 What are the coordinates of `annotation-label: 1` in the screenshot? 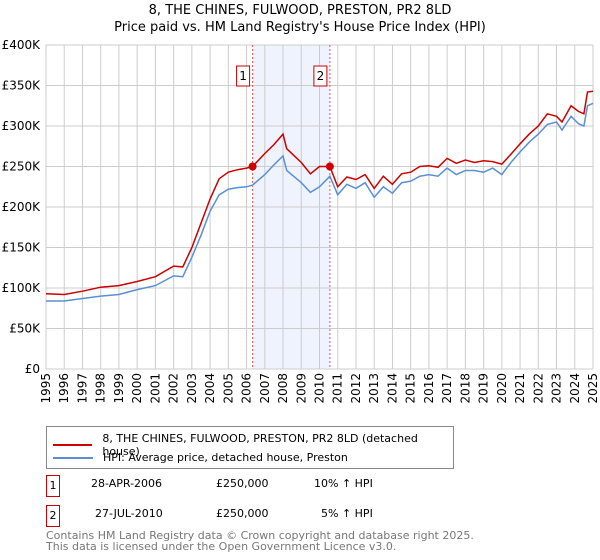 It's located at (243, 76).